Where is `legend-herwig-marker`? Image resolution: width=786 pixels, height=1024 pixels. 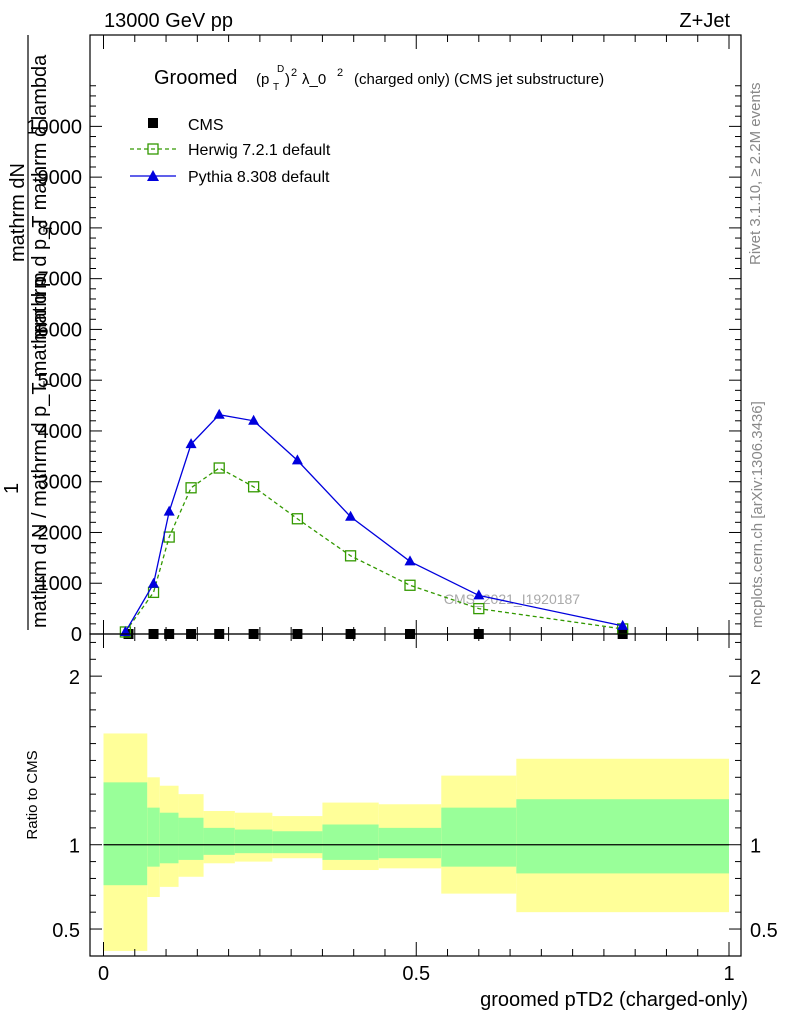
legend-herwig-marker is located at coordinates (153, 149).